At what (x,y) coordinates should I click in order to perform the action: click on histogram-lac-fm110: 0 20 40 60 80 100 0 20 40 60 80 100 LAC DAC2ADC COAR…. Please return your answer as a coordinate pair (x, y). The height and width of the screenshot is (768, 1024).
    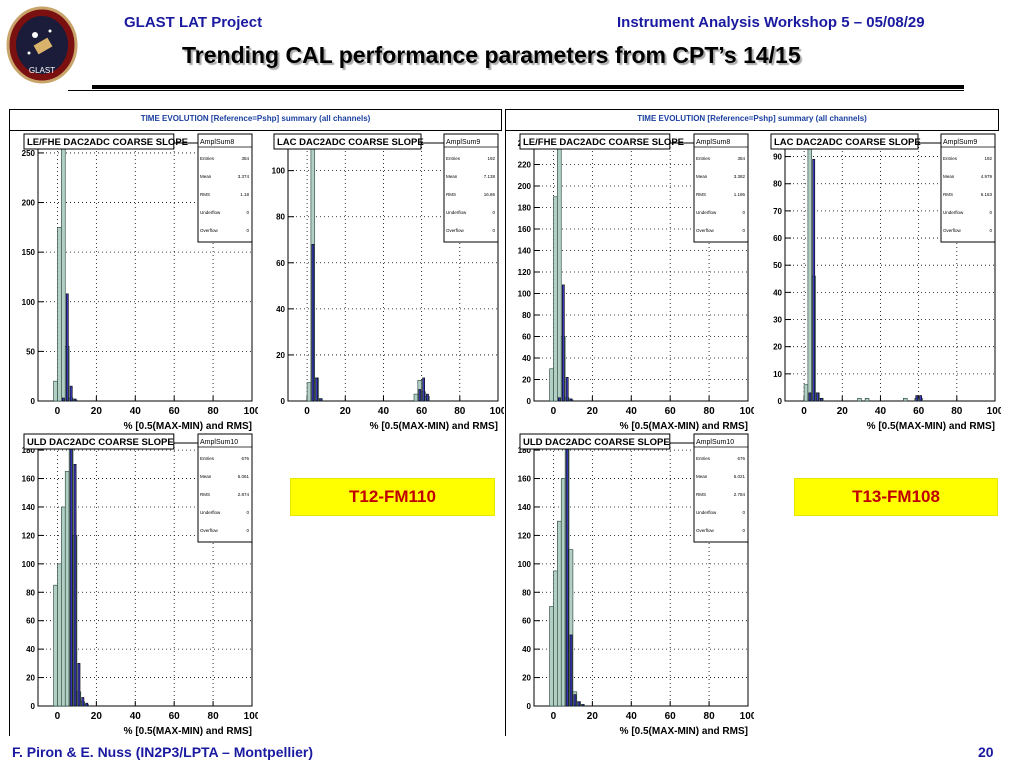
    Looking at the image, I should click on (388, 282).